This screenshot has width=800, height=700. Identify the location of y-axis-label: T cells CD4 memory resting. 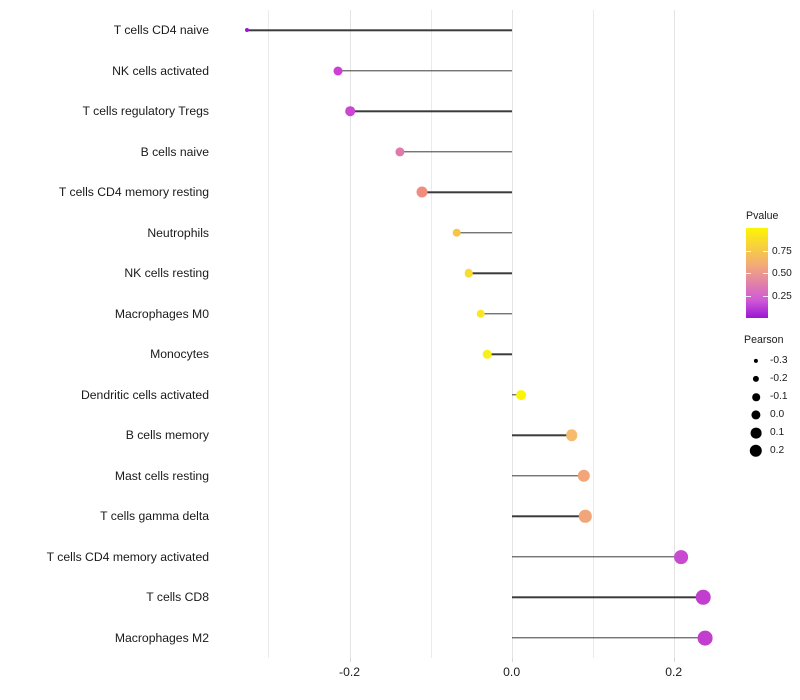
(133, 192).